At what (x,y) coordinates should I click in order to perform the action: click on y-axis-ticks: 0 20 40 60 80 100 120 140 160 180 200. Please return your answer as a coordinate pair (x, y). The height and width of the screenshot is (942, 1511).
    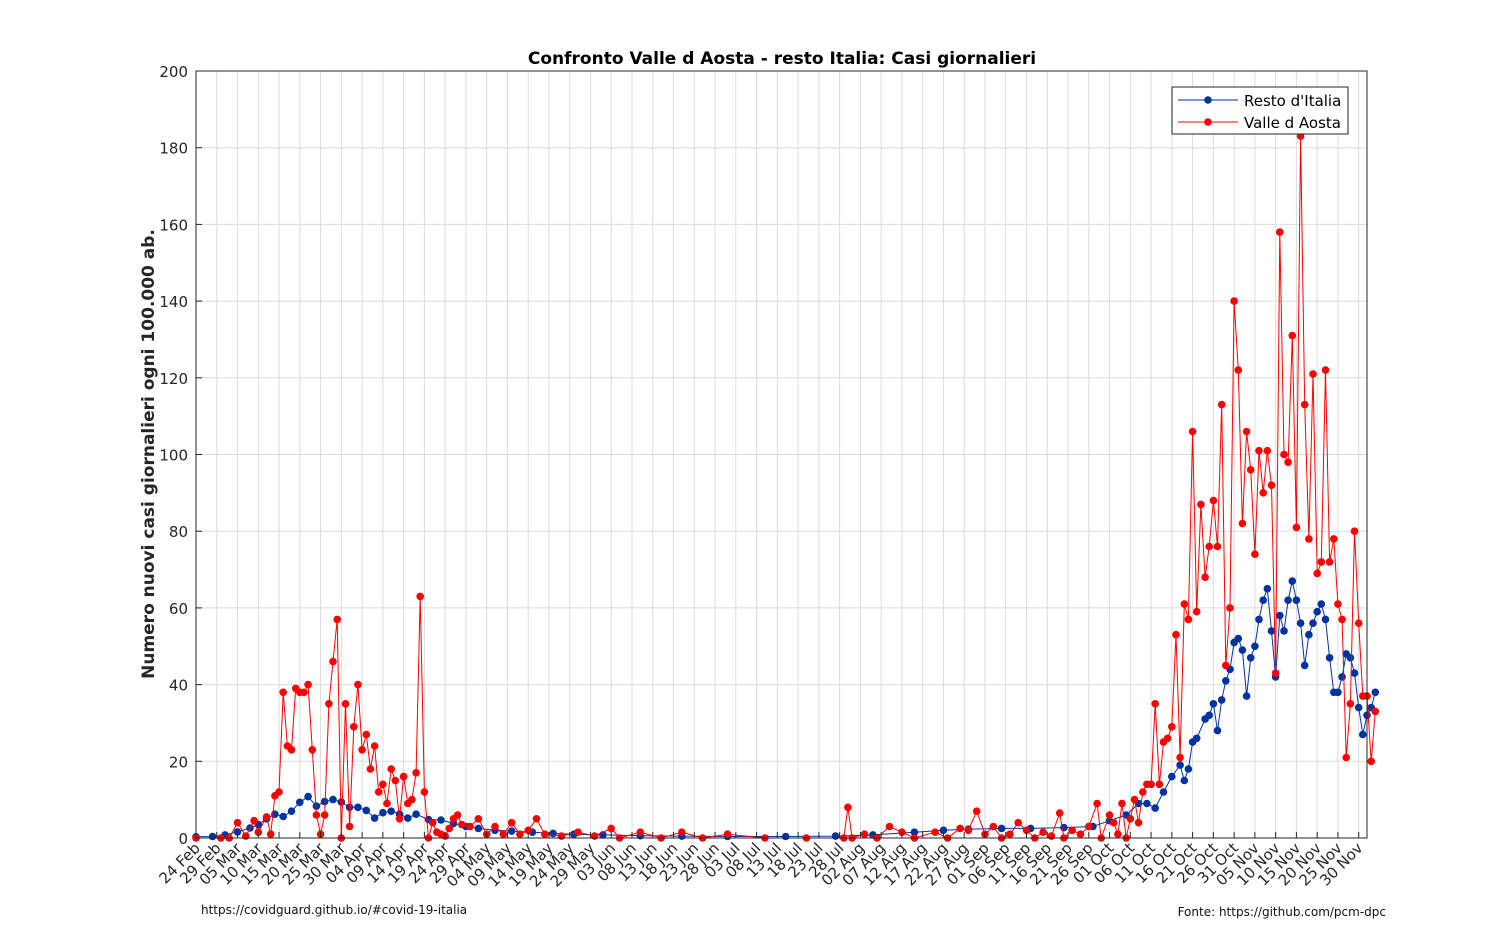
    Looking at the image, I should click on (180, 455).